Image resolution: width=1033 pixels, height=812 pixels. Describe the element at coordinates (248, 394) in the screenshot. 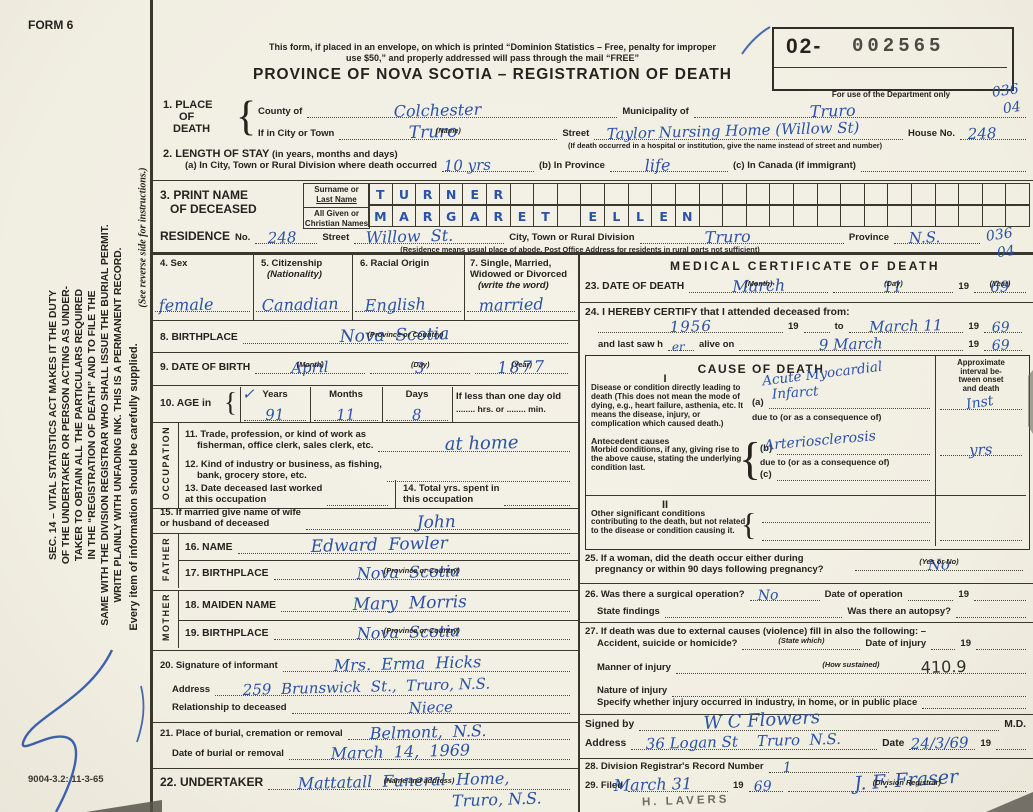

I see `check-icon: ✓` at that location.